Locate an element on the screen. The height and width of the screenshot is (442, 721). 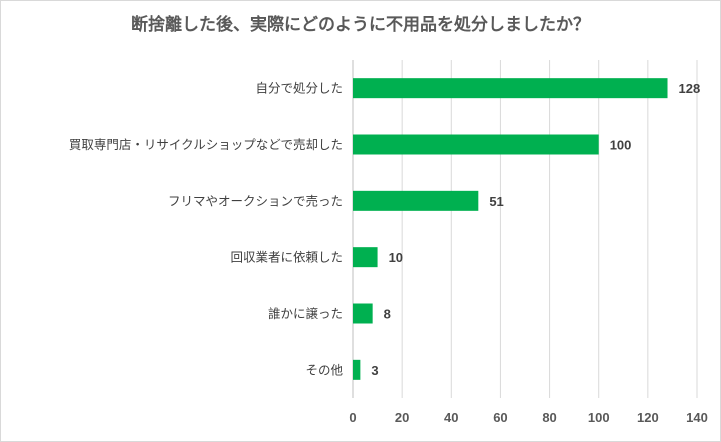
data-label: 51 is located at coordinates (496, 201).